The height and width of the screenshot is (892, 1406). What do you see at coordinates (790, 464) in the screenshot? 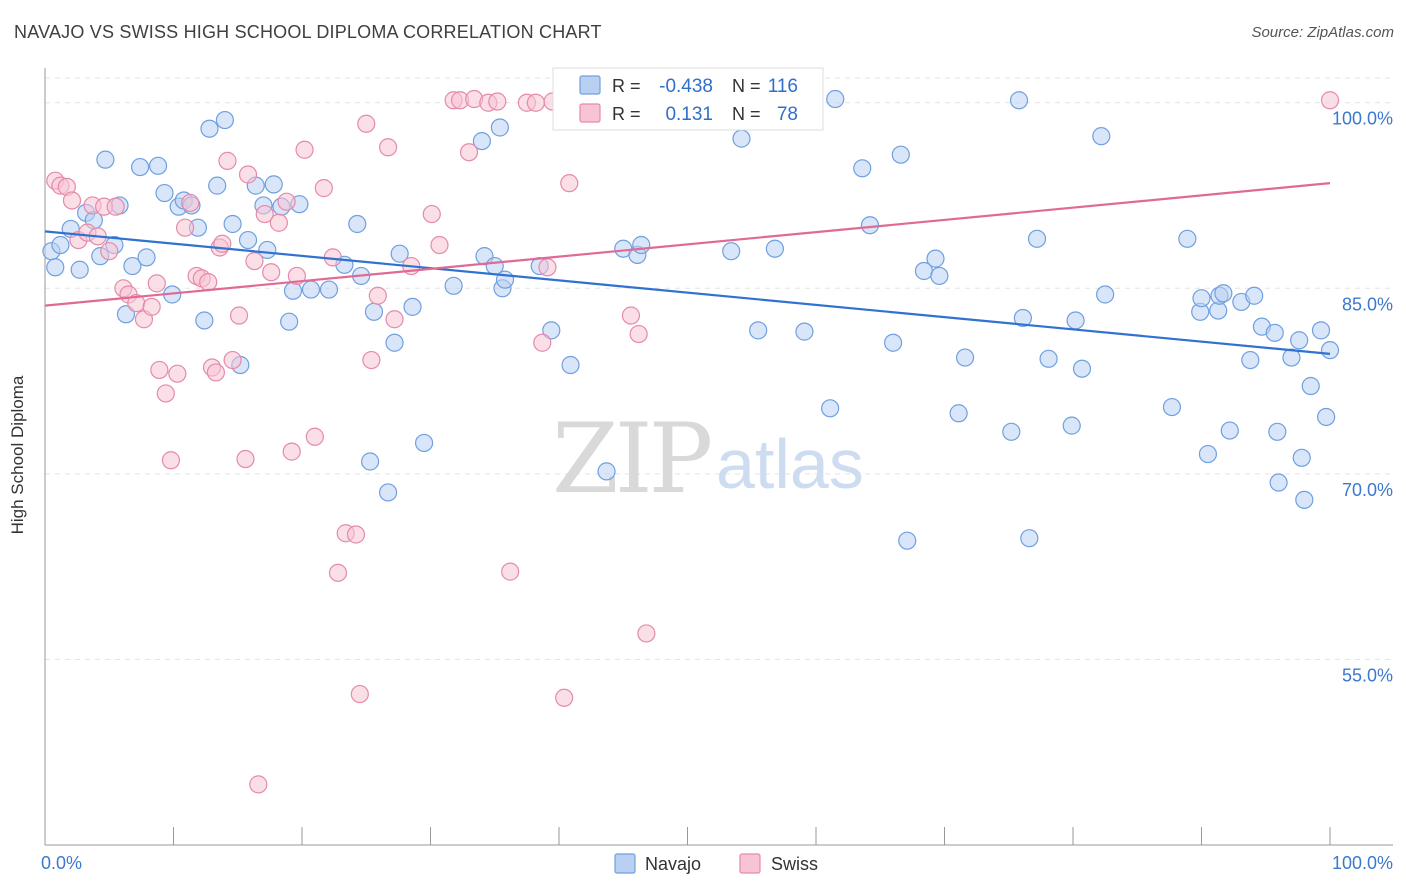
I see `watermark-atlas: atlas` at bounding box center [790, 464].